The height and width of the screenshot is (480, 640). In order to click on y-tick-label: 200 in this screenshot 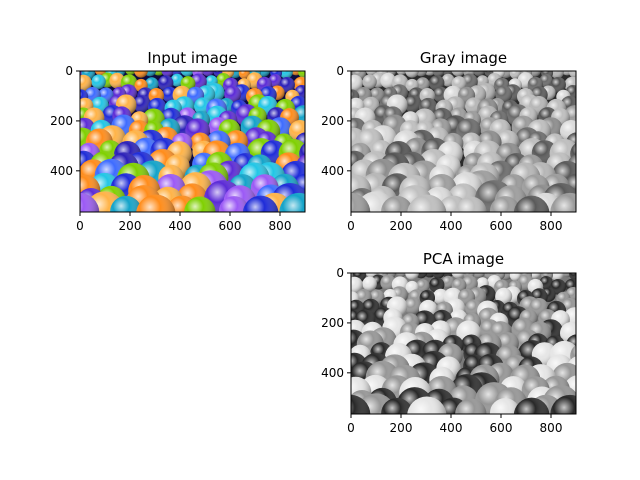, I will do `click(332, 121)`.